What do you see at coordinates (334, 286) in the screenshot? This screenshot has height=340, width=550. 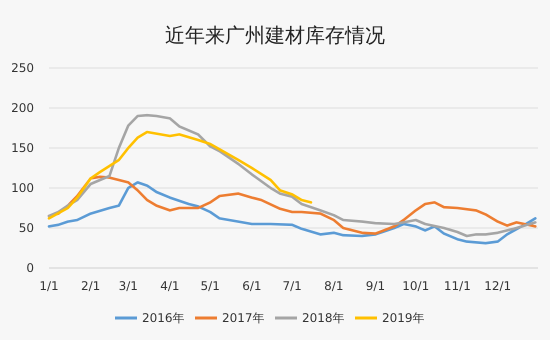 I see `x-tick-label: 8/1` at bounding box center [334, 286].